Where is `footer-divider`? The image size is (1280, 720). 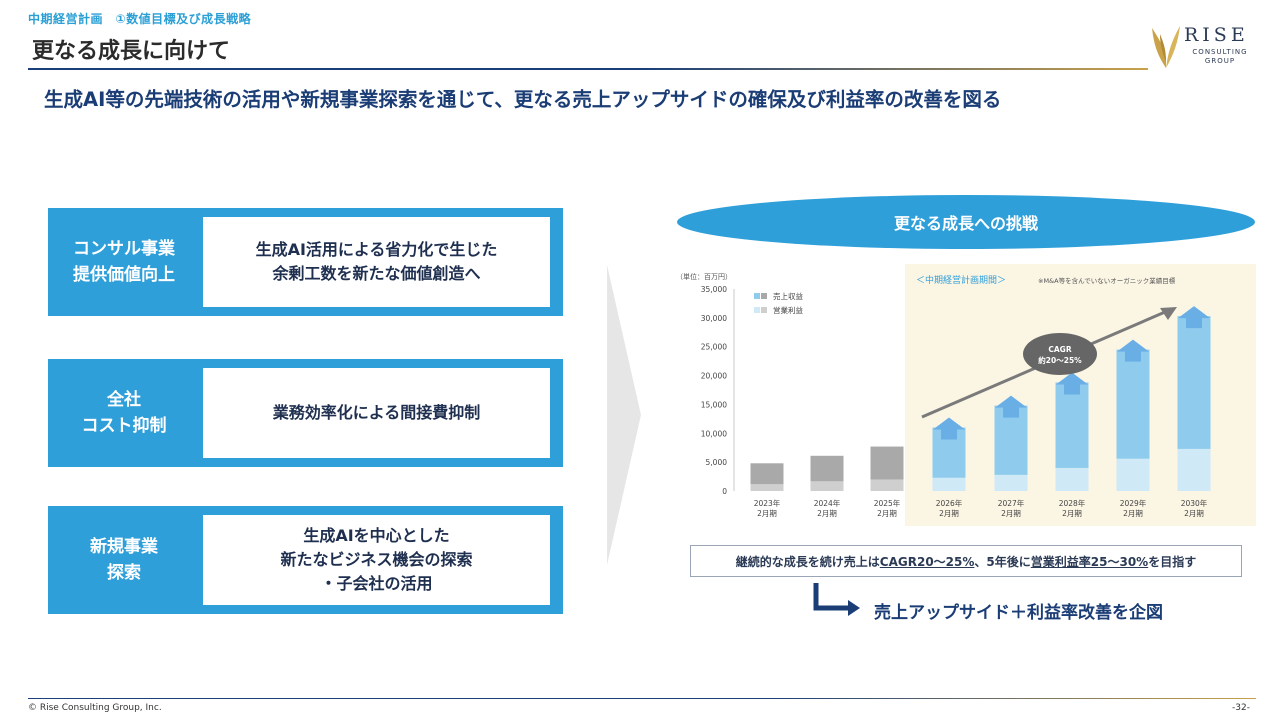
footer-divider is located at coordinates (642, 698).